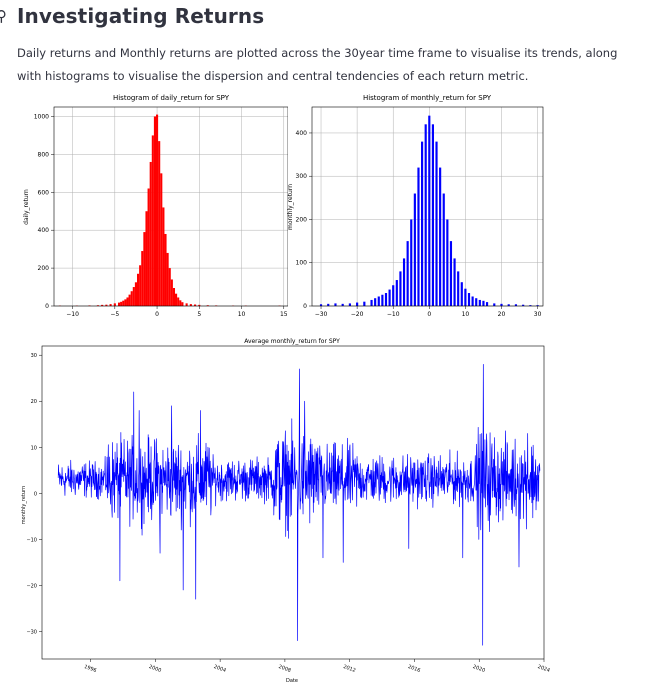 This screenshot has height=693, width=658. I want to click on link-anchor-icon: ⚲, so click(3, 16).